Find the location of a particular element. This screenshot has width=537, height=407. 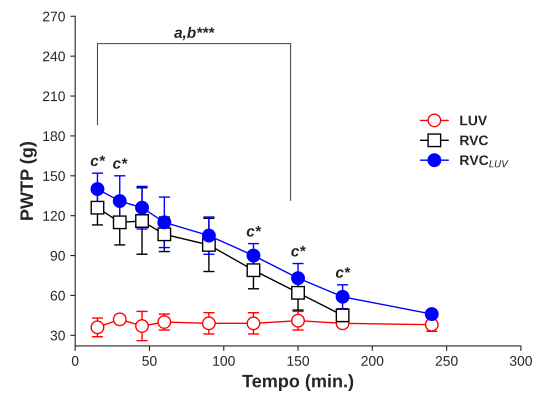

x-tick-label: 200 is located at coordinates (372, 361).